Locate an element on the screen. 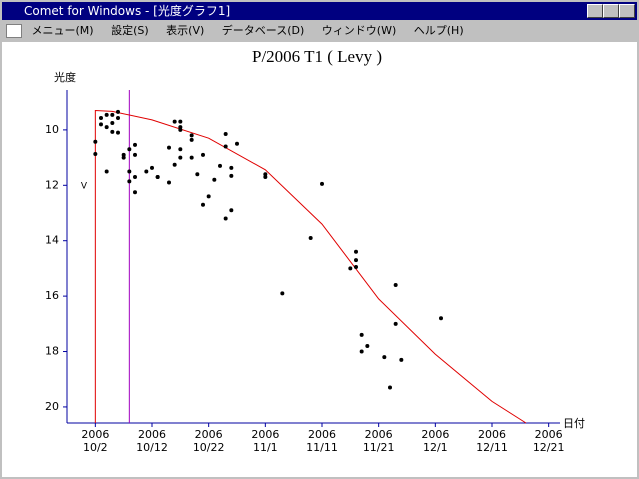 The width and height of the screenshot is (639, 479). menu-item: 設定(S) is located at coordinates (130, 30).